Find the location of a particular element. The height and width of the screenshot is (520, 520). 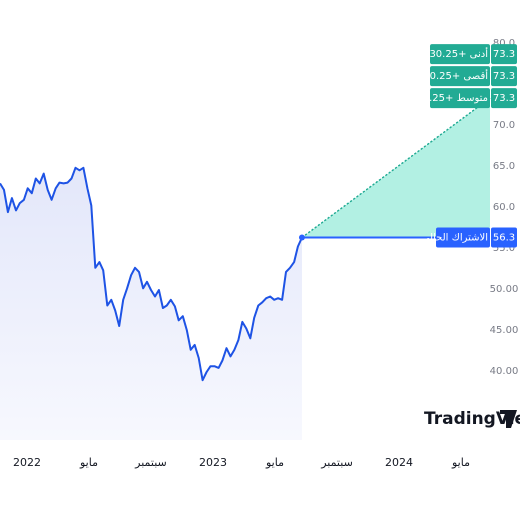

y-tick-label: 55.0 is located at coordinates (504, 248).